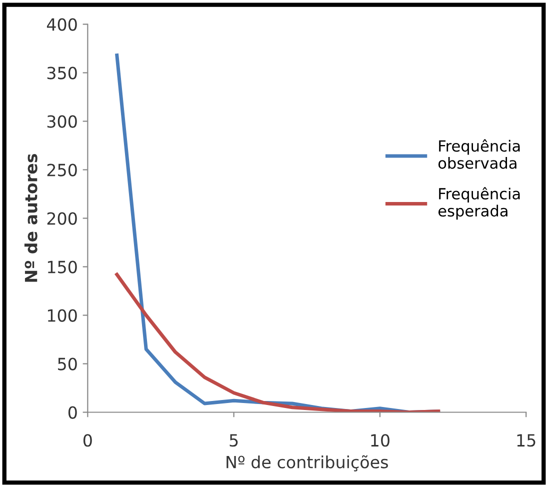 This screenshot has height=485, width=548. Describe the element at coordinates (62, 267) in the screenshot. I see `y-tick-label: 150` at that location.